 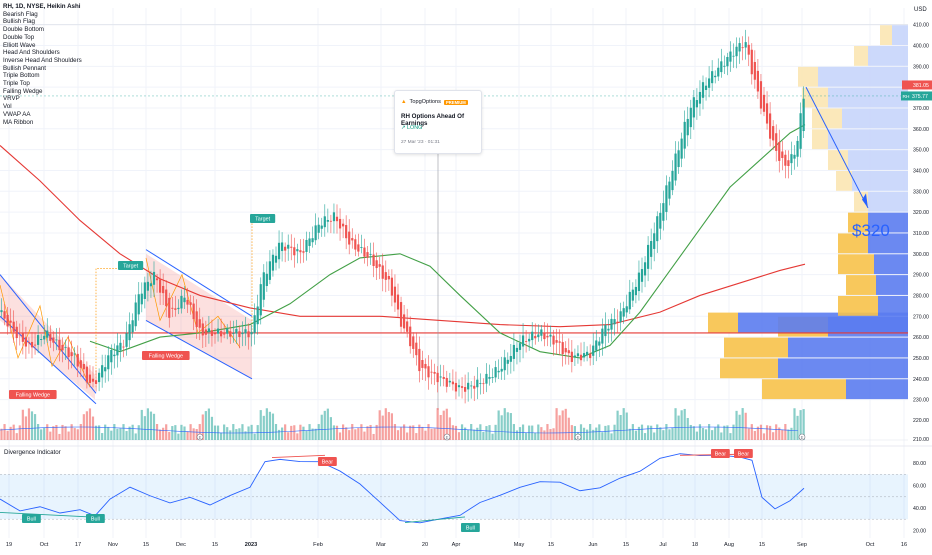 What do you see at coordinates (921, 296) in the screenshot?
I see `y-tick-label: 280.00` at bounding box center [921, 296].